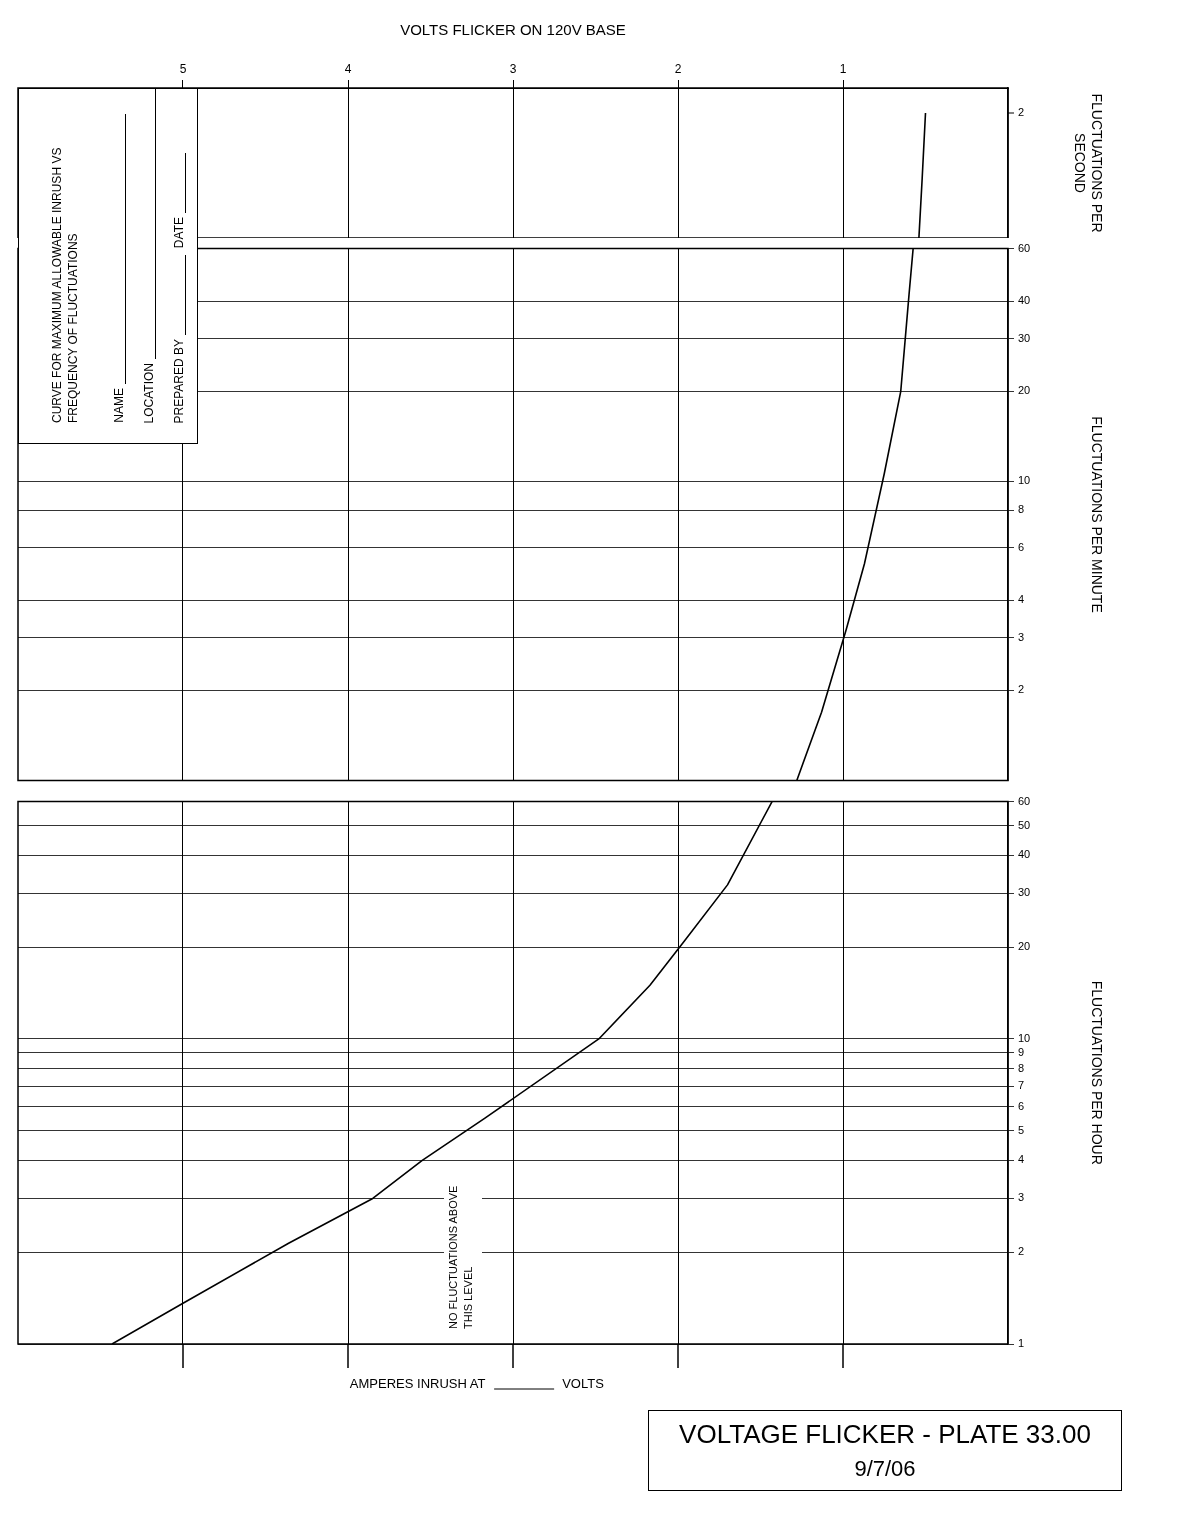 This screenshot has width=1177, height=1522. What do you see at coordinates (178, 380) in the screenshot?
I see `annotation: PREPARED BY` at bounding box center [178, 380].